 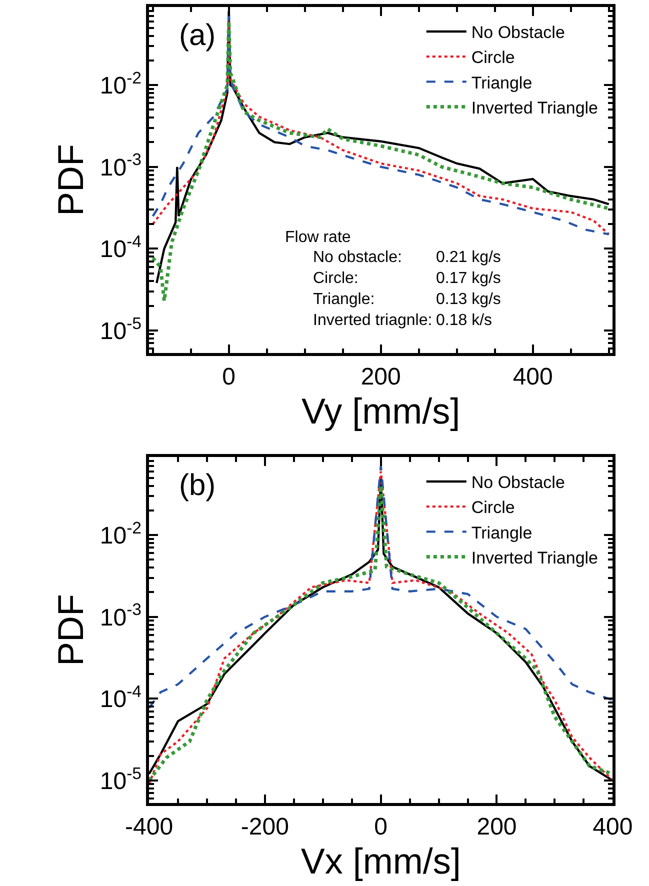 What do you see at coordinates (264, 827) in the screenshot?
I see `x-tick-label: -200` at bounding box center [264, 827].